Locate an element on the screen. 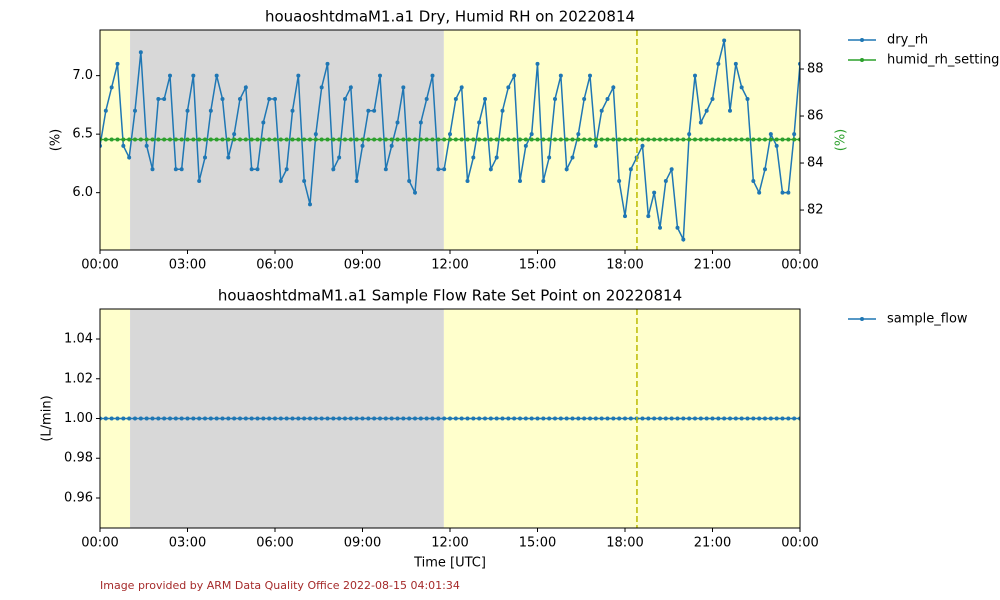 The height and width of the screenshot is (600, 1000). y-tick-label: 0.96 is located at coordinates (78, 497).